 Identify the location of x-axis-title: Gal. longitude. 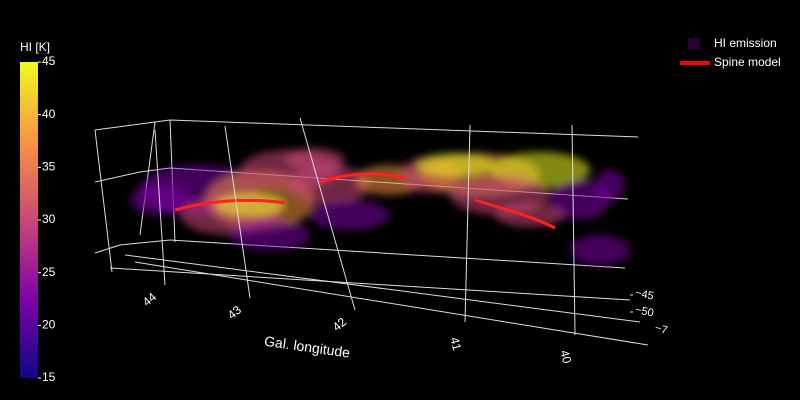
(307, 347).